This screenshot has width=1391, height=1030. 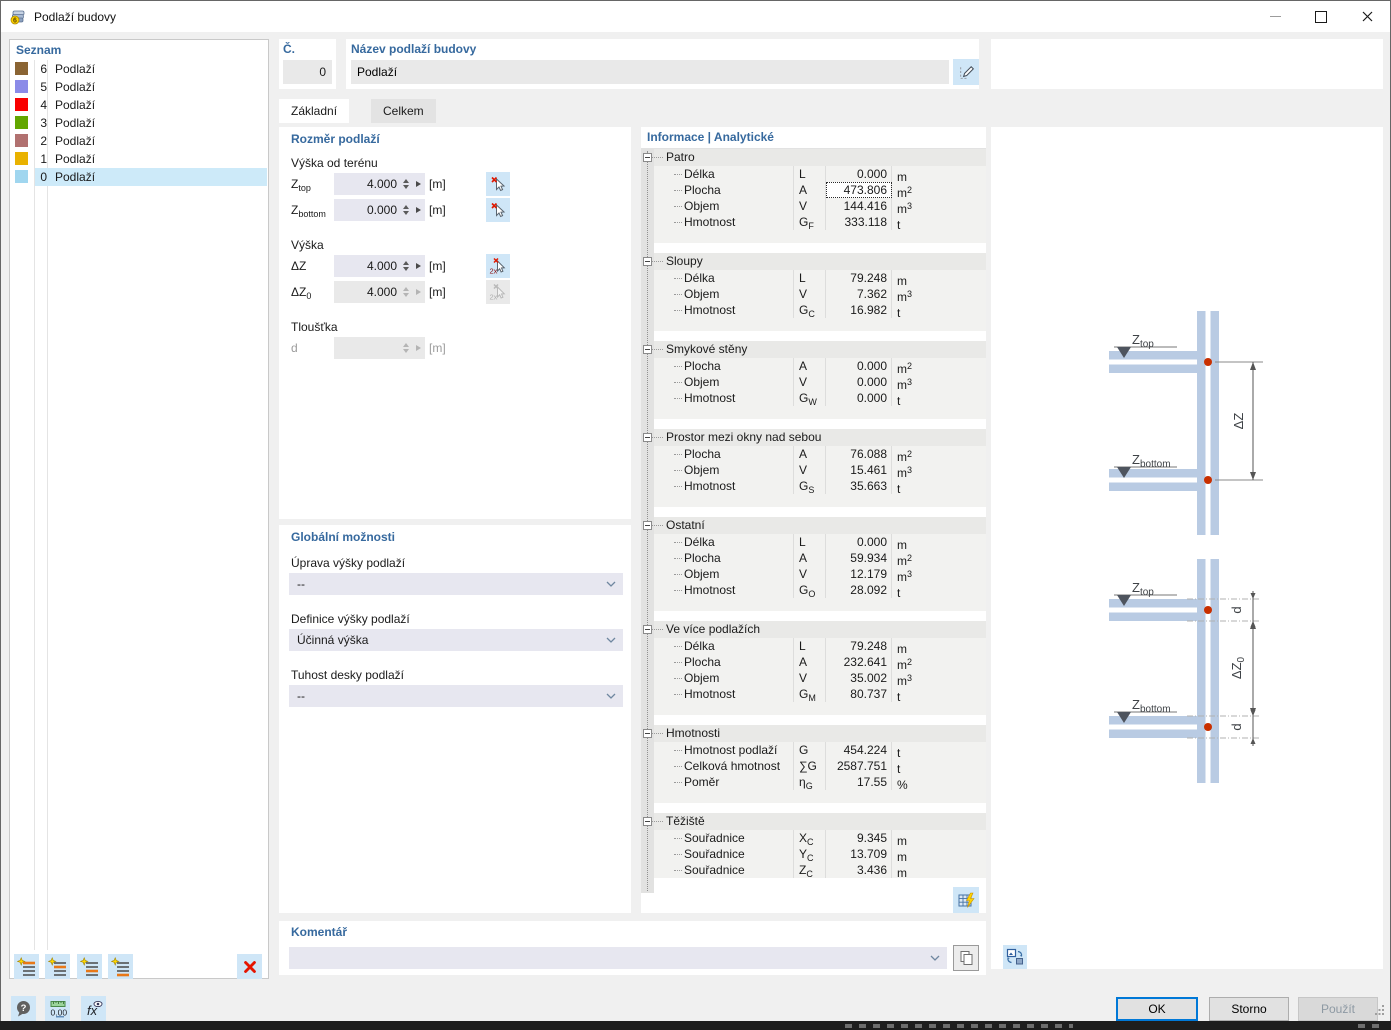 I want to click on table-row: Objem V 7.362 m3, so click(x=820, y=295).